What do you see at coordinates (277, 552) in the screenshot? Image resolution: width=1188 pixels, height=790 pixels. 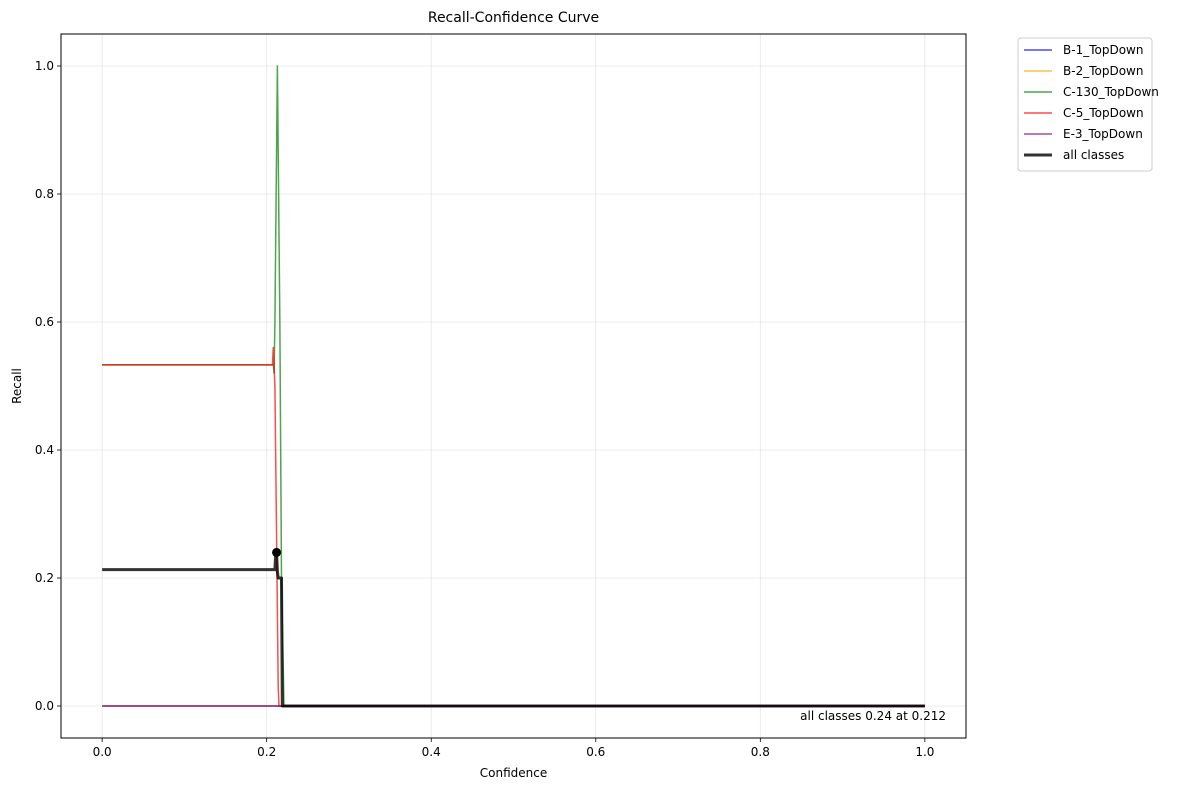 I see `best-point-marker` at bounding box center [277, 552].